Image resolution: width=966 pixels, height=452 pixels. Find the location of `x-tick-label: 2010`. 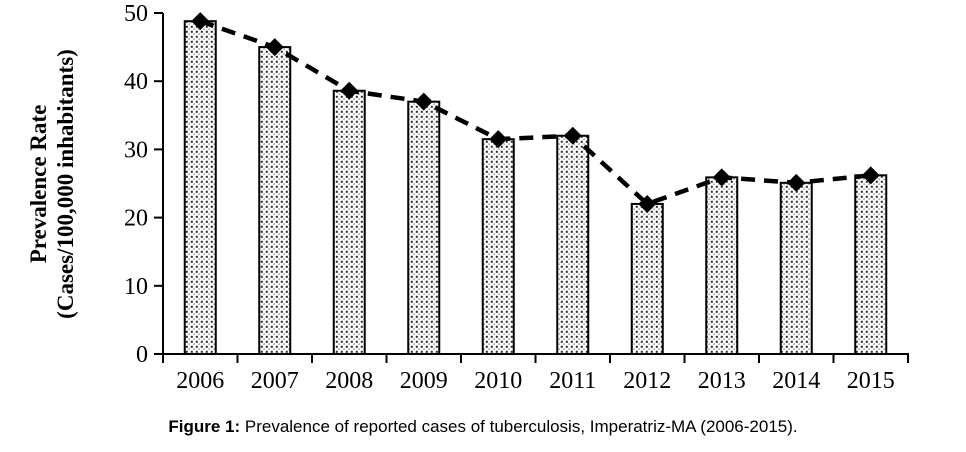

x-tick-label: 2010 is located at coordinates (498, 381).